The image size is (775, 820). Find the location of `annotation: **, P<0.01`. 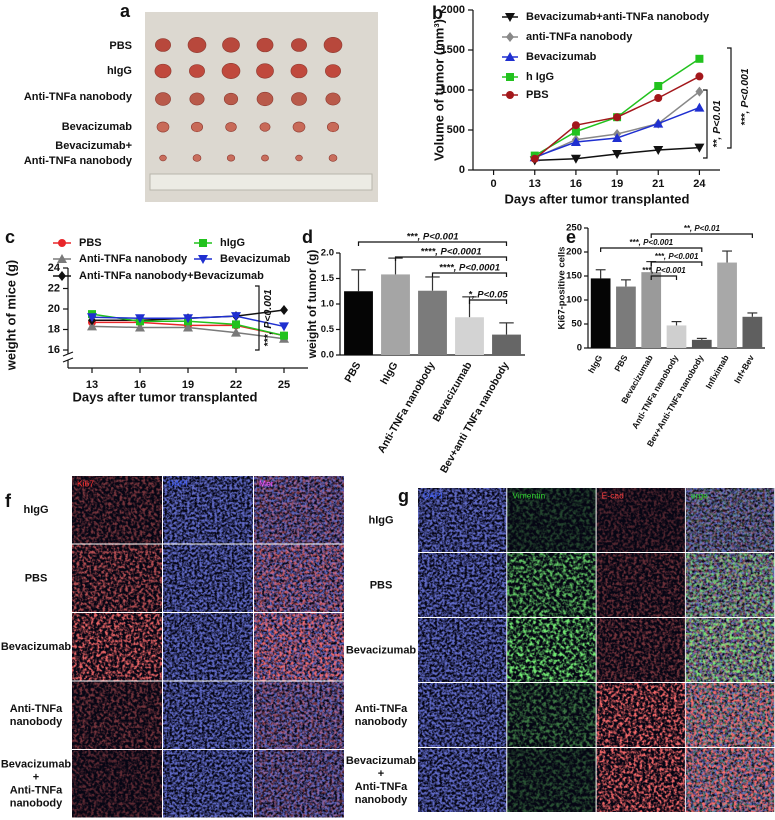

annotation: **, P<0.01 is located at coordinates (717, 124).